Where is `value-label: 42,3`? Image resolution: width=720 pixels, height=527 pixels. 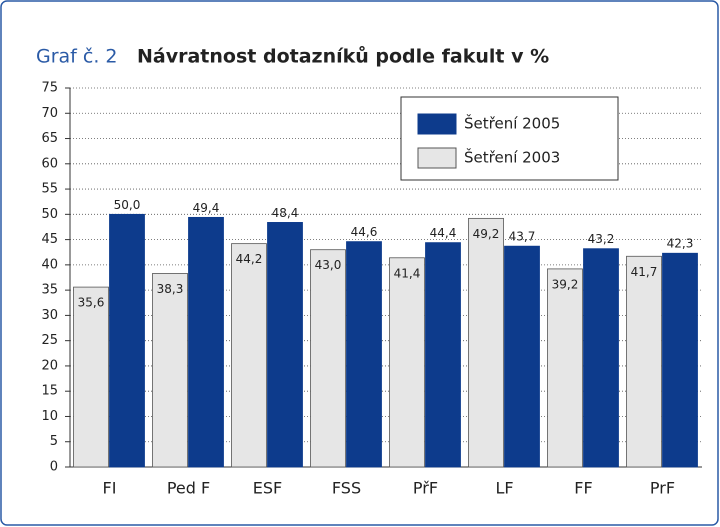 value-label: 42,3 is located at coordinates (680, 244).